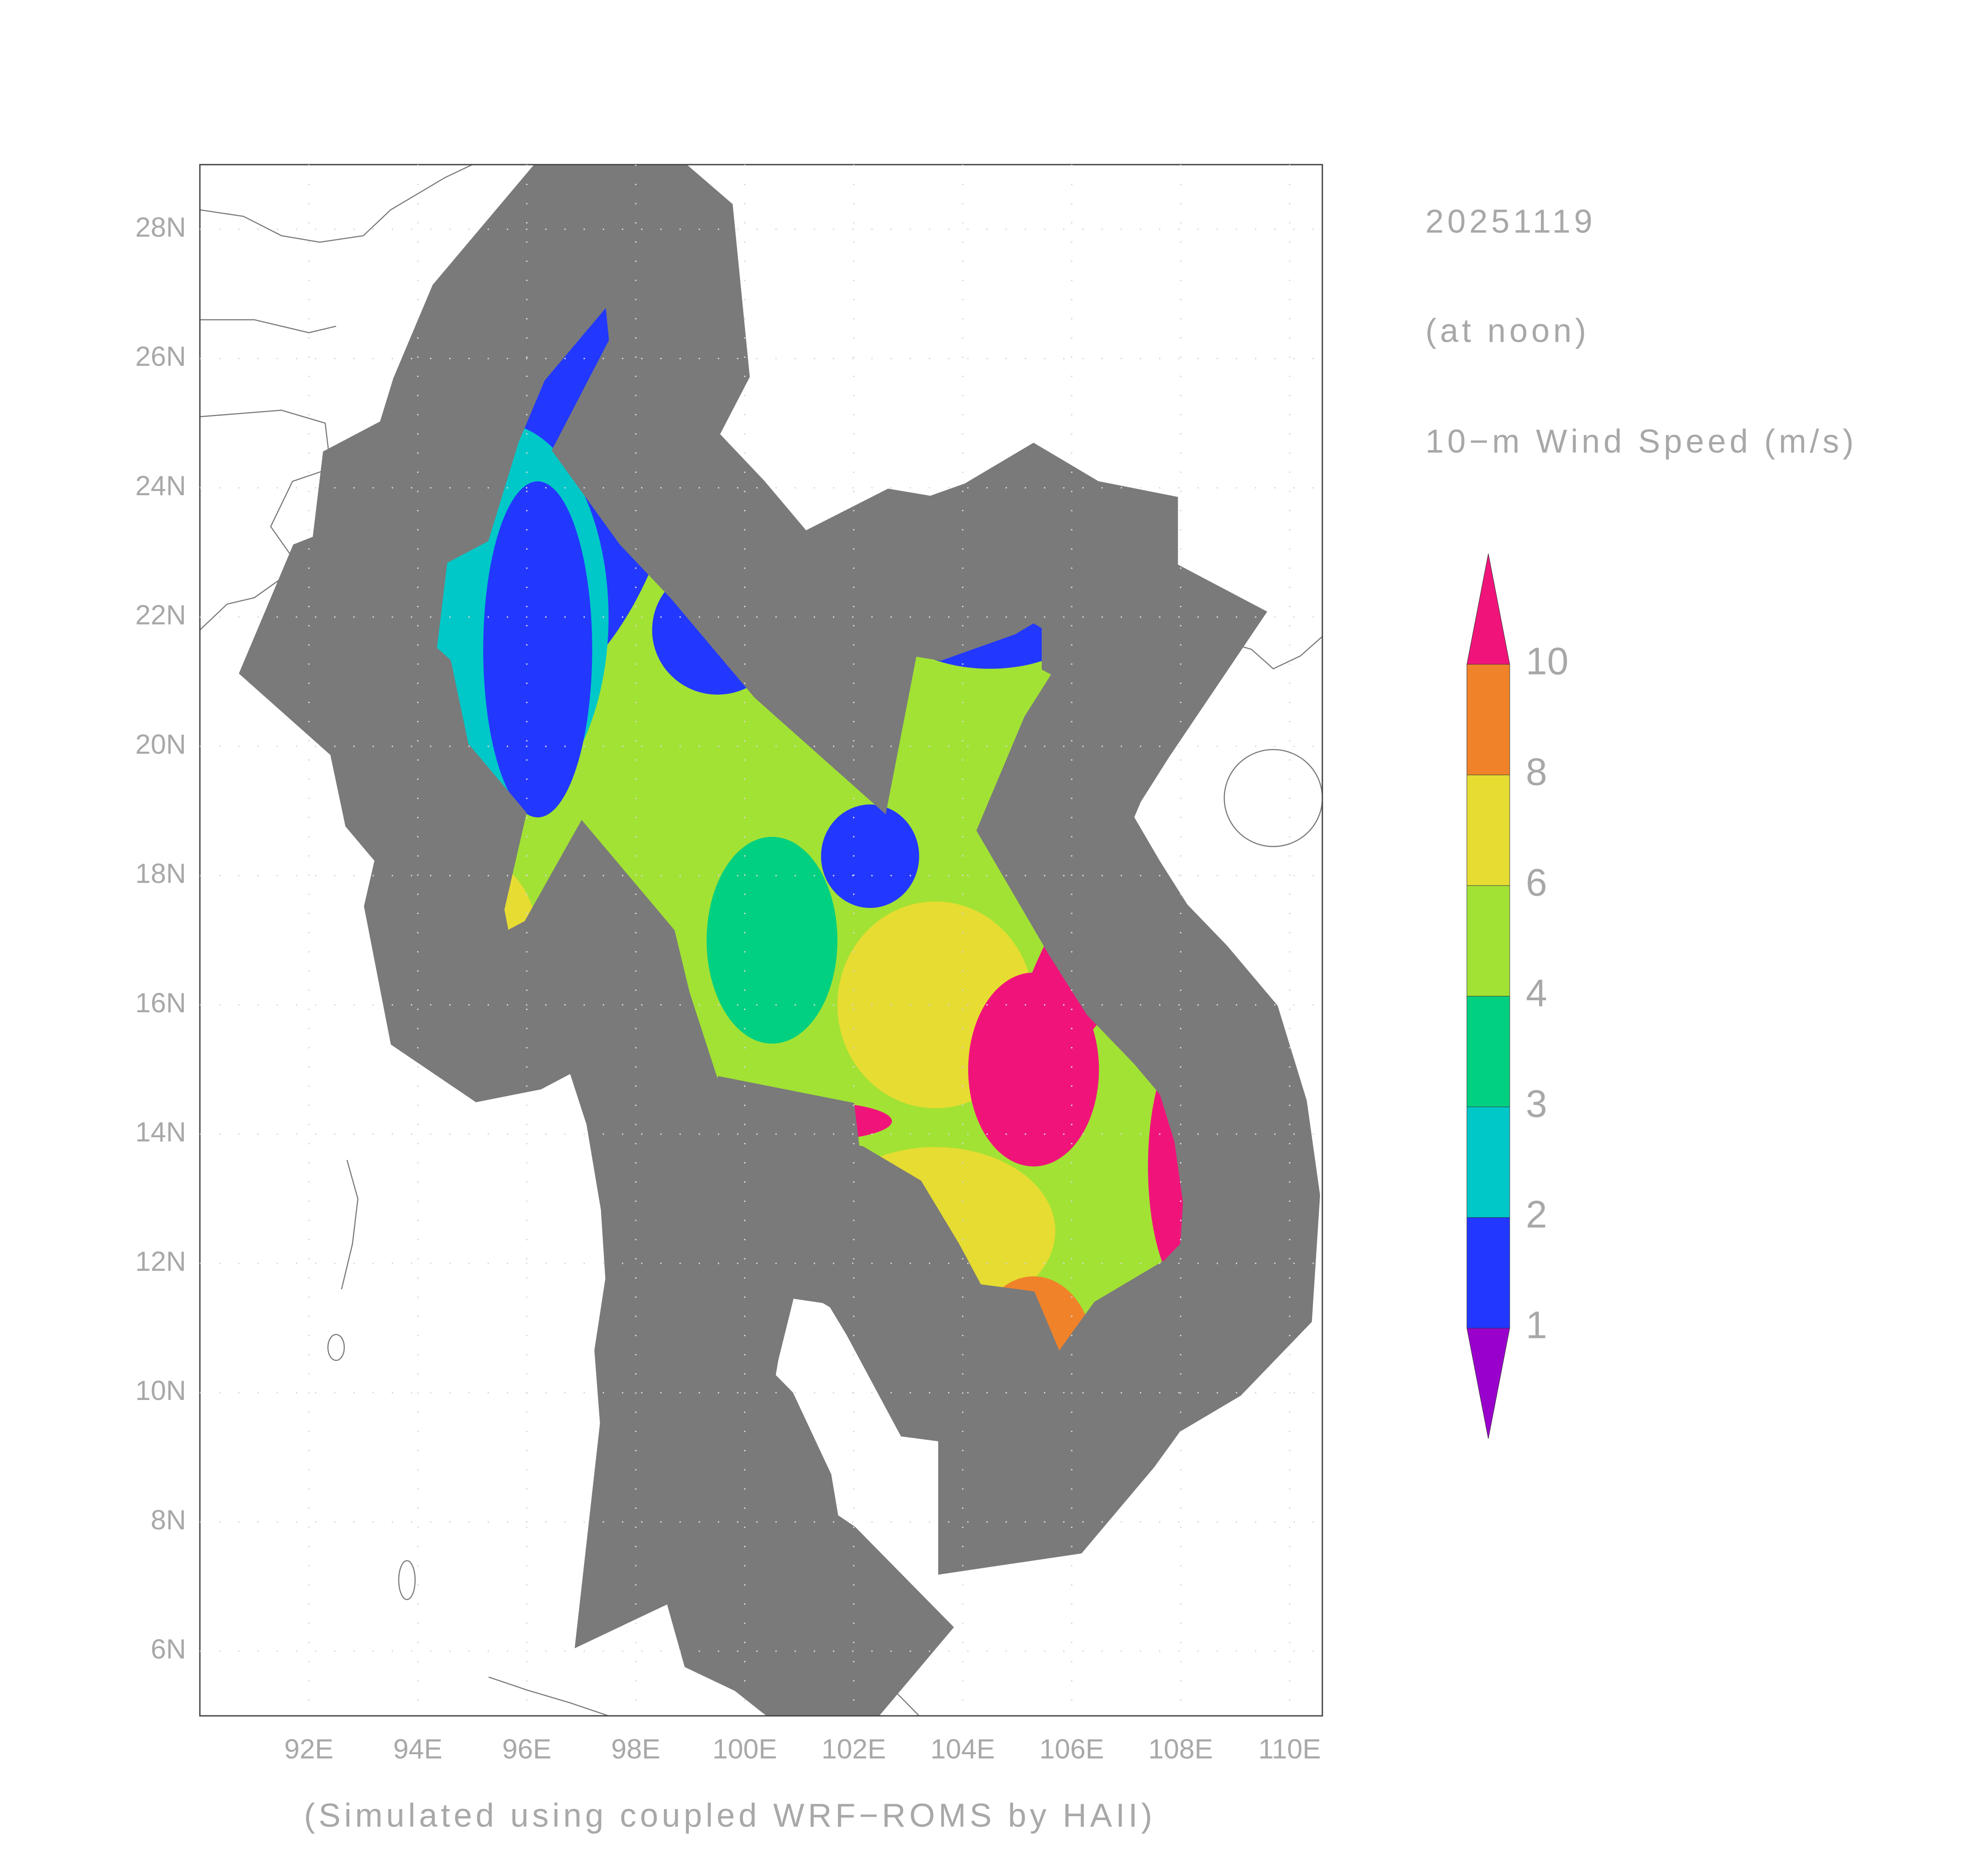 The width and height of the screenshot is (1963, 1876). I want to click on y-tick-label: 22N, so click(160, 615).